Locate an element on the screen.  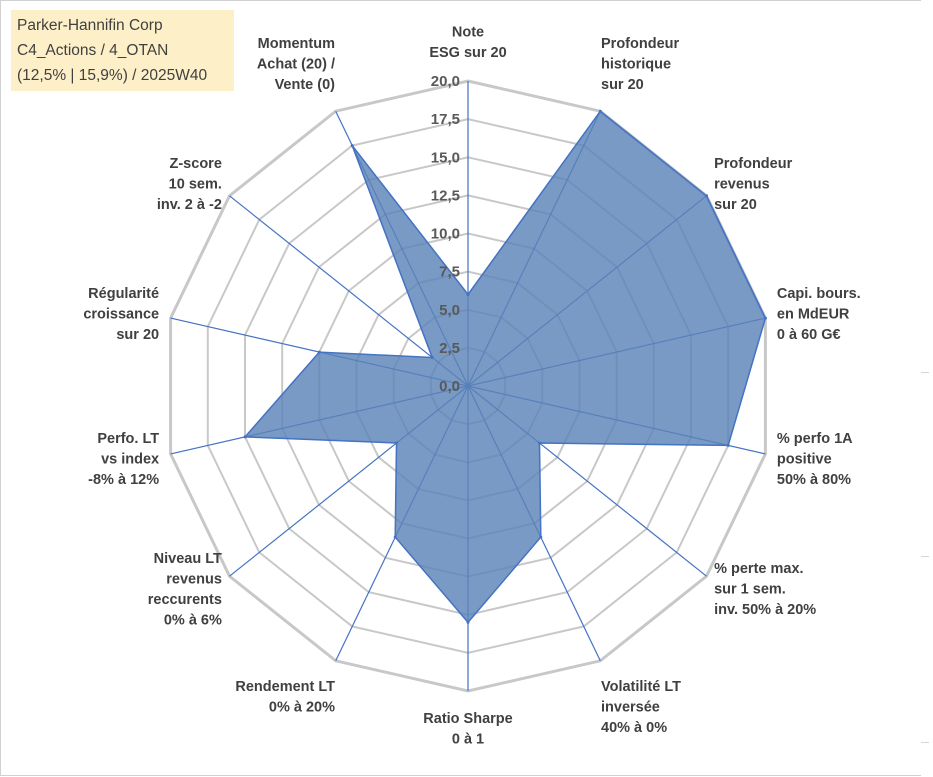
category-label-line: % perte max. is located at coordinates (758, 569).